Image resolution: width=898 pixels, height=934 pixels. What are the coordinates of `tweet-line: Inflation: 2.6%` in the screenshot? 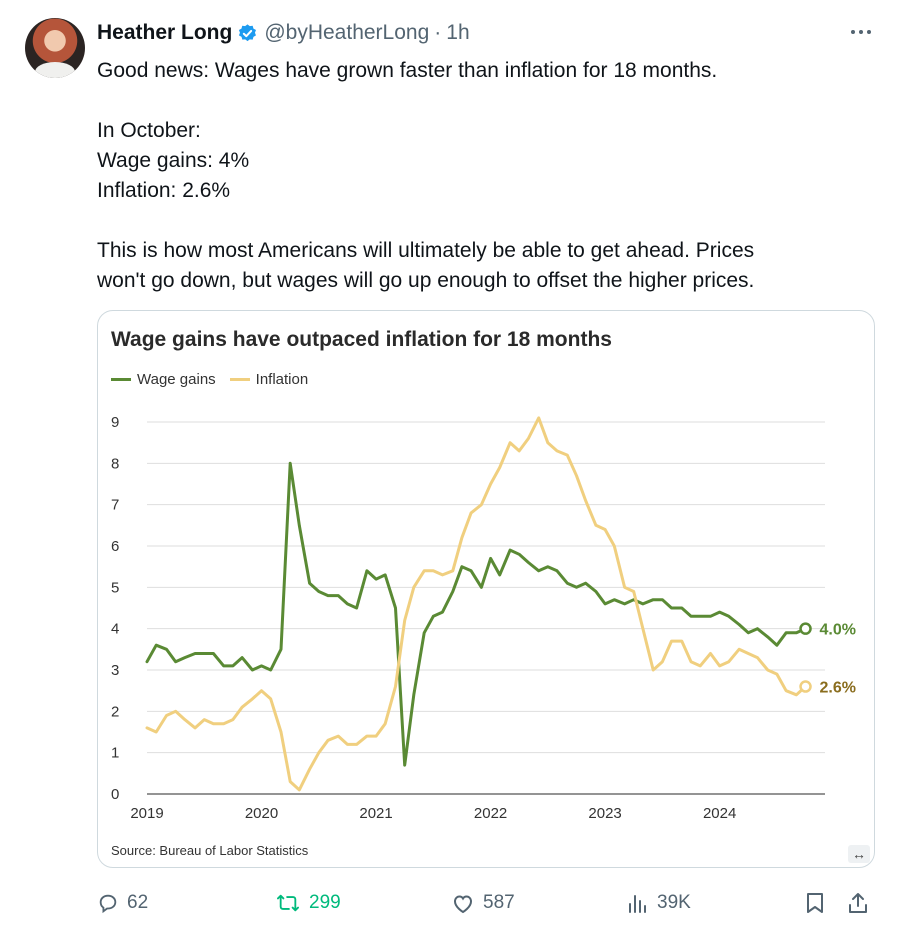 It's located at (164, 190).